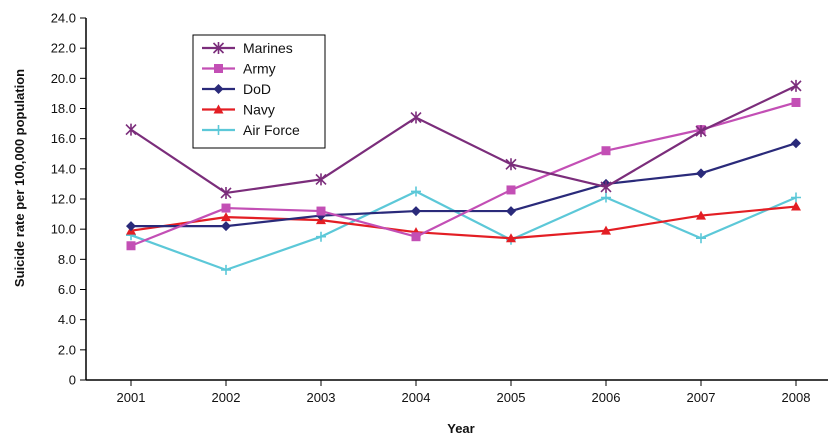  Describe the element at coordinates (259, 69) in the screenshot. I see `legend-label-army: Army` at that location.